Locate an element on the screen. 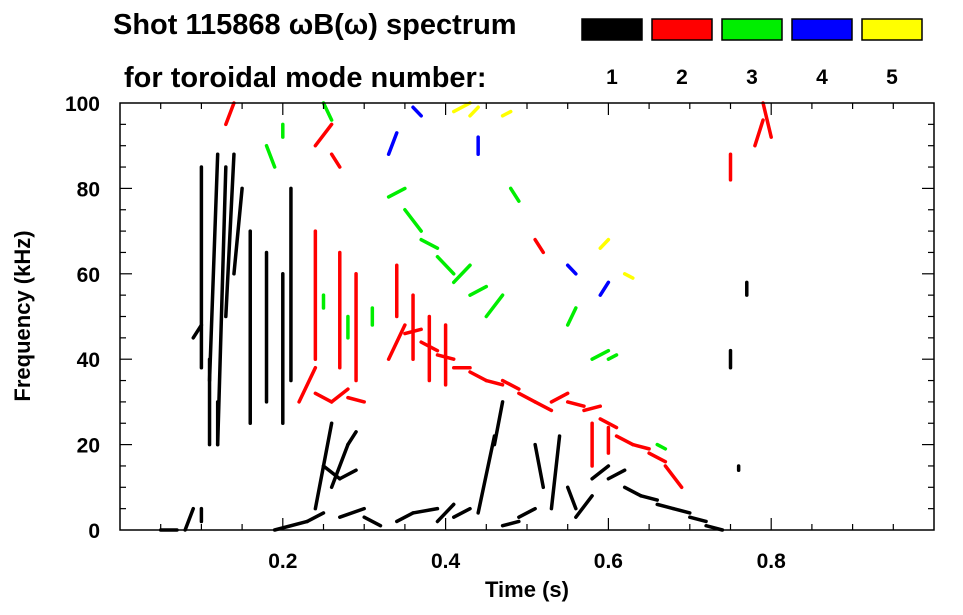 The height and width of the screenshot is (615, 963). legend-label-1: 1 is located at coordinates (612, 77).